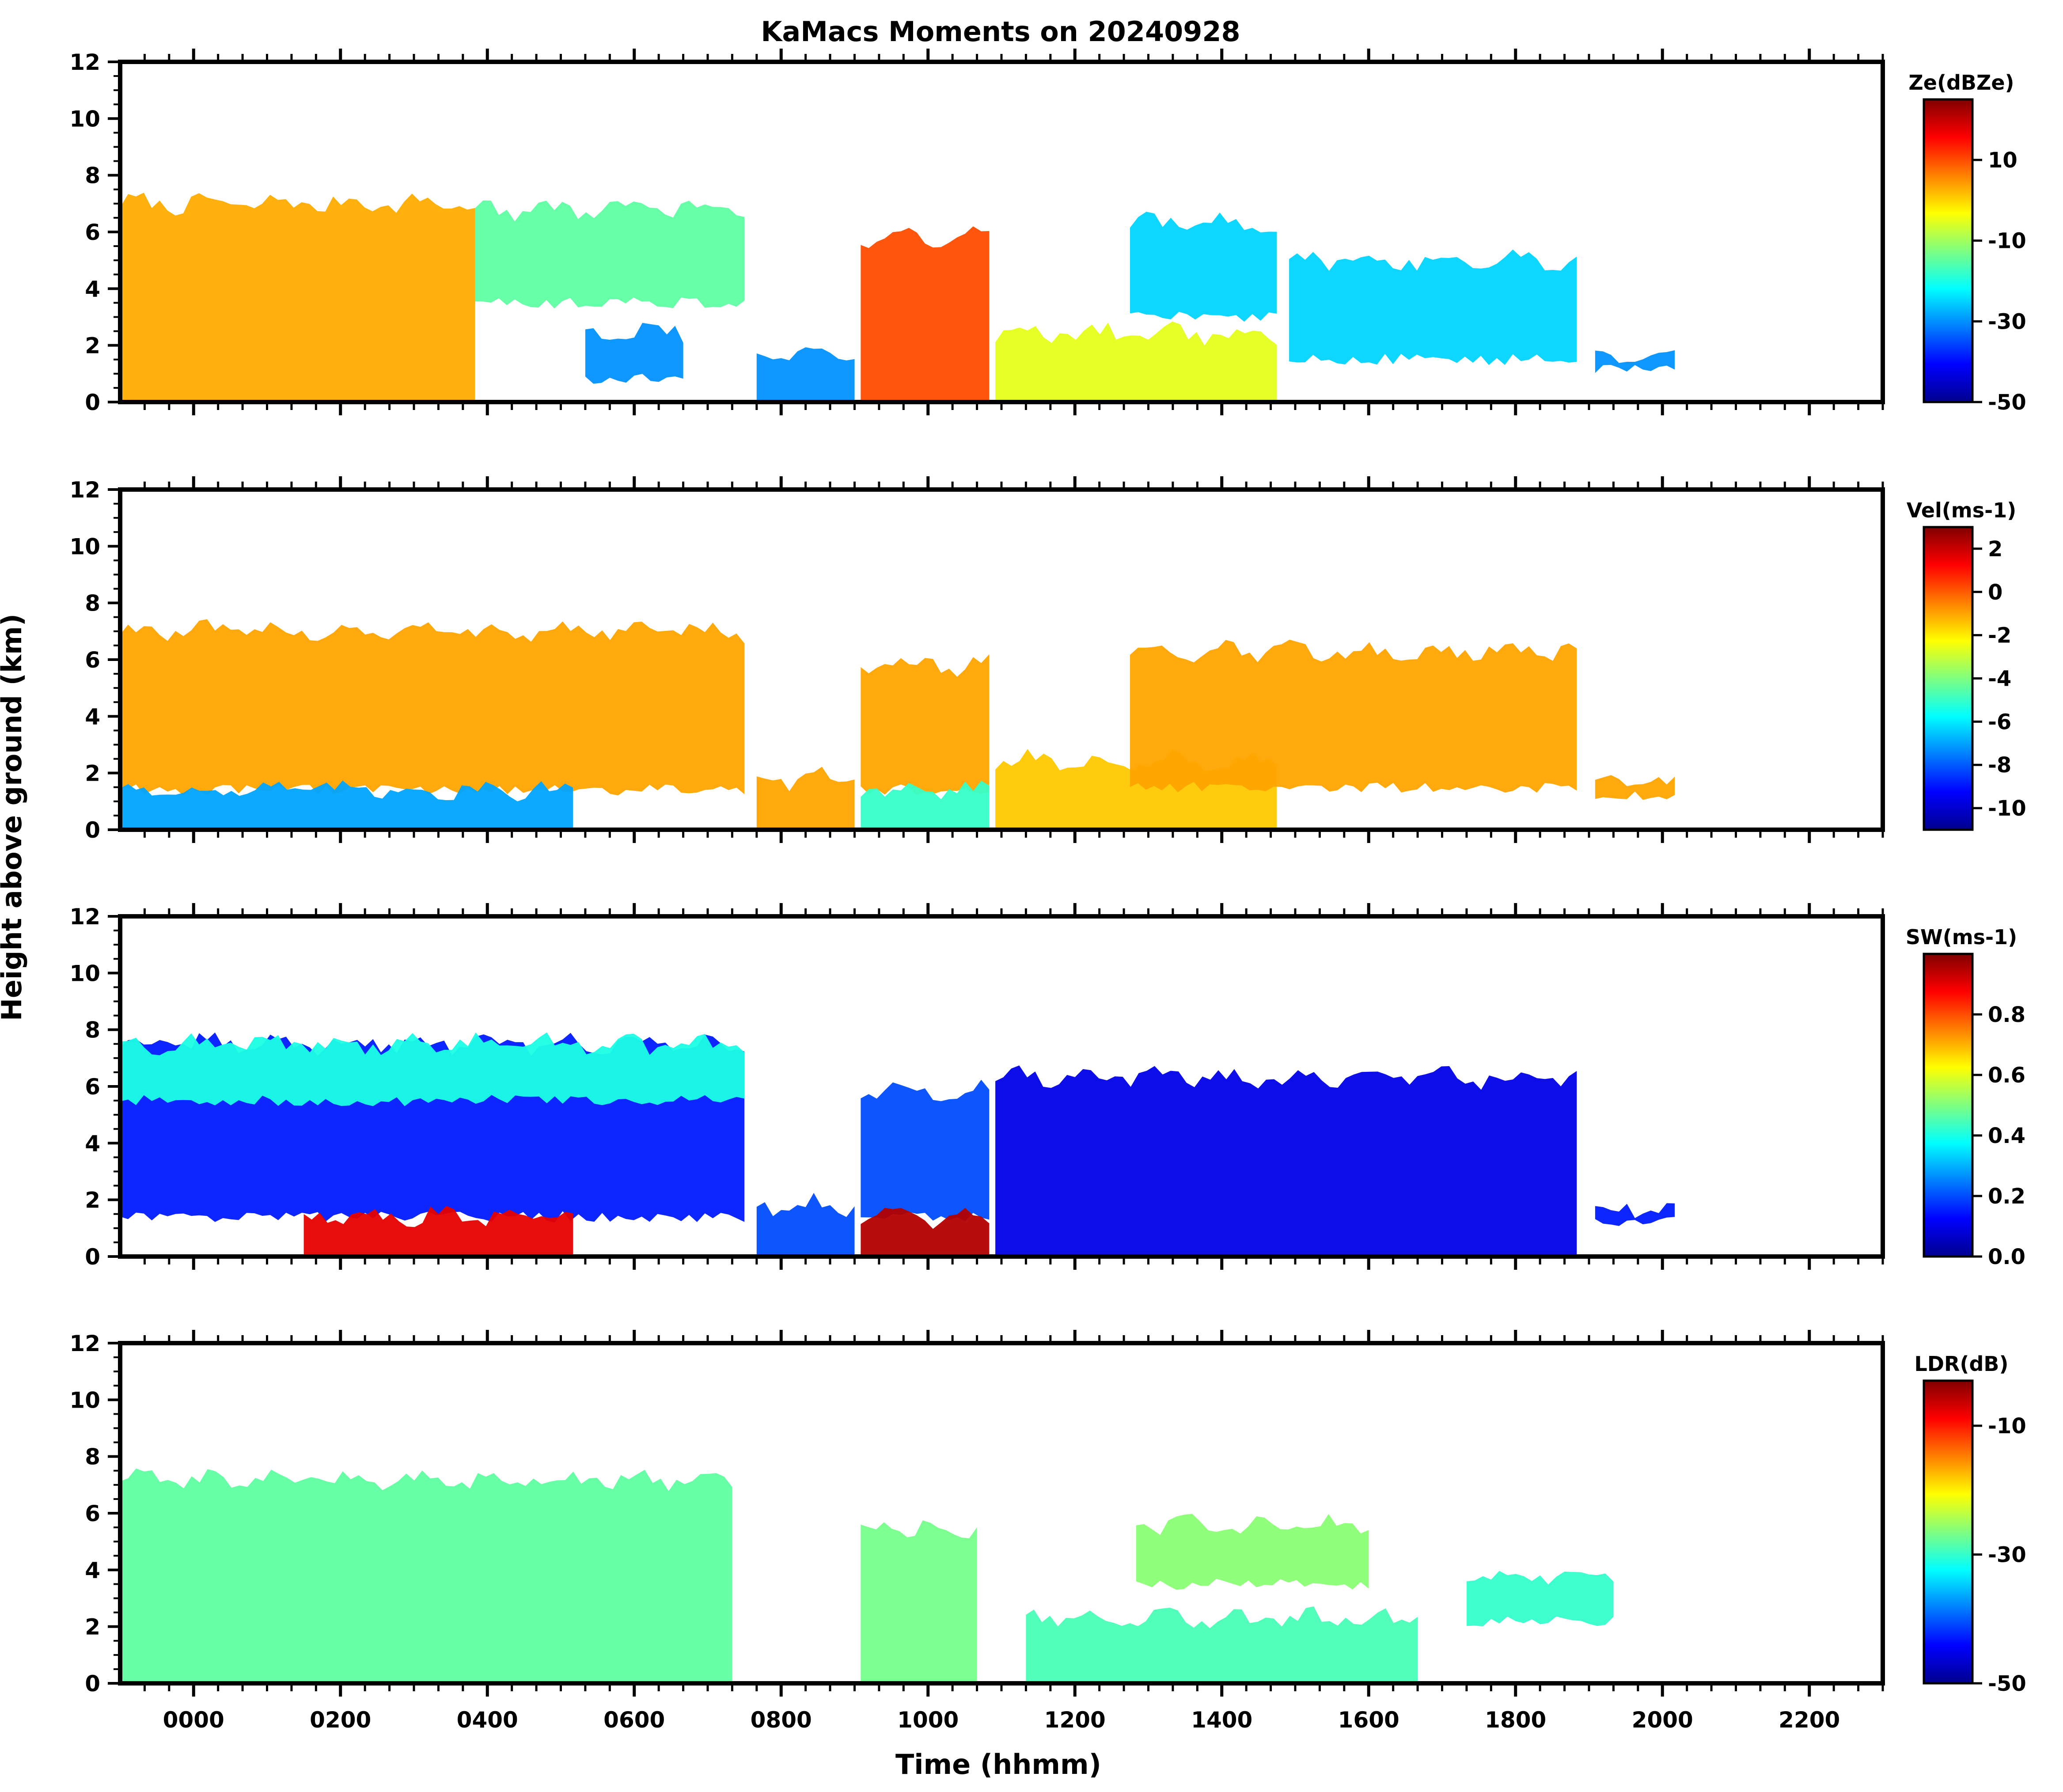 Image resolution: width=2063 pixels, height=1792 pixels. Describe the element at coordinates (84, 1343) in the screenshot. I see `ldr-y-tick-label: 12` at that location.